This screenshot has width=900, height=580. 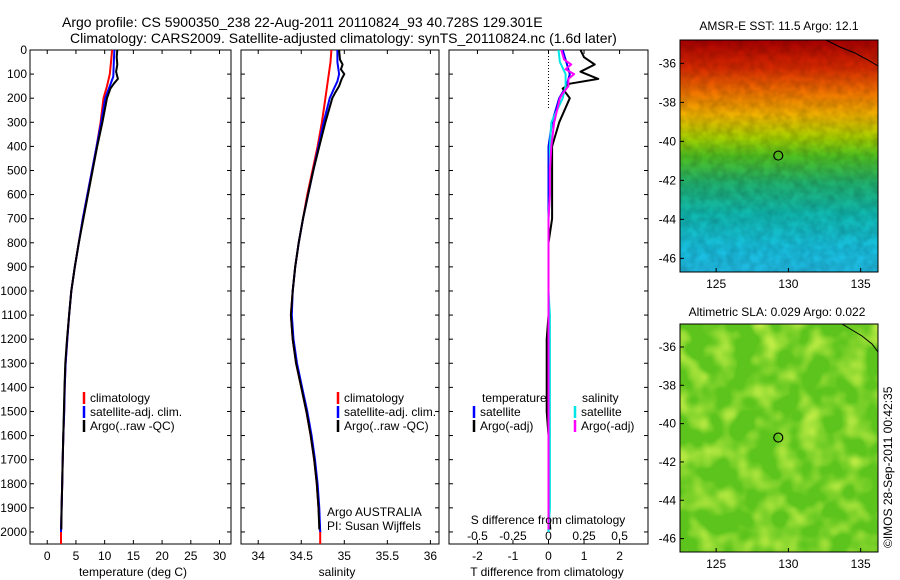 I want to click on y-tick-label: 1700, so click(x=13, y=460).